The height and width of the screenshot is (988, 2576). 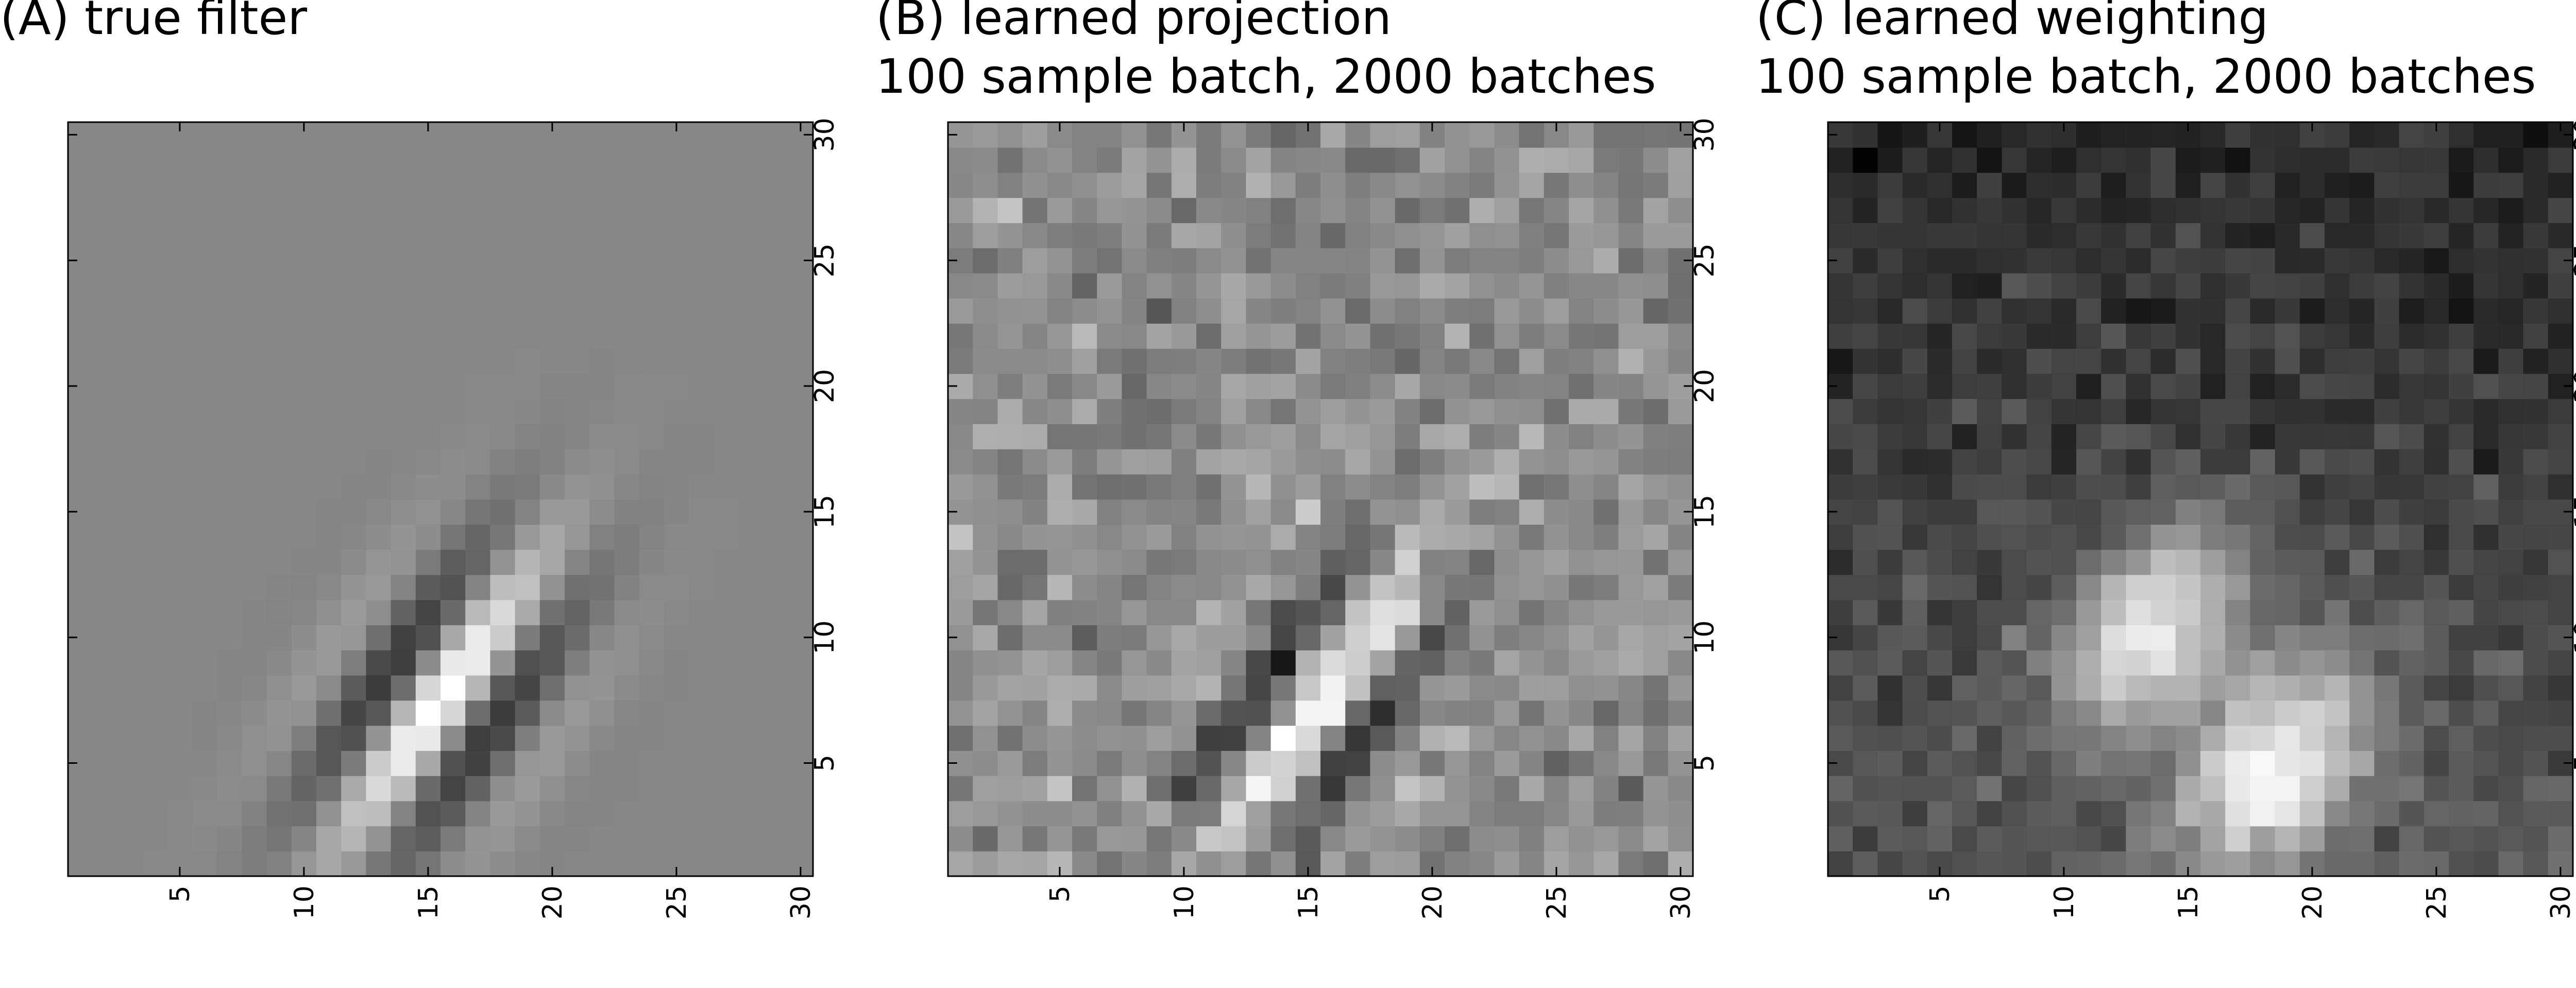 What do you see at coordinates (1704, 512) in the screenshot?
I see `y-tick-label: 15` at bounding box center [1704, 512].